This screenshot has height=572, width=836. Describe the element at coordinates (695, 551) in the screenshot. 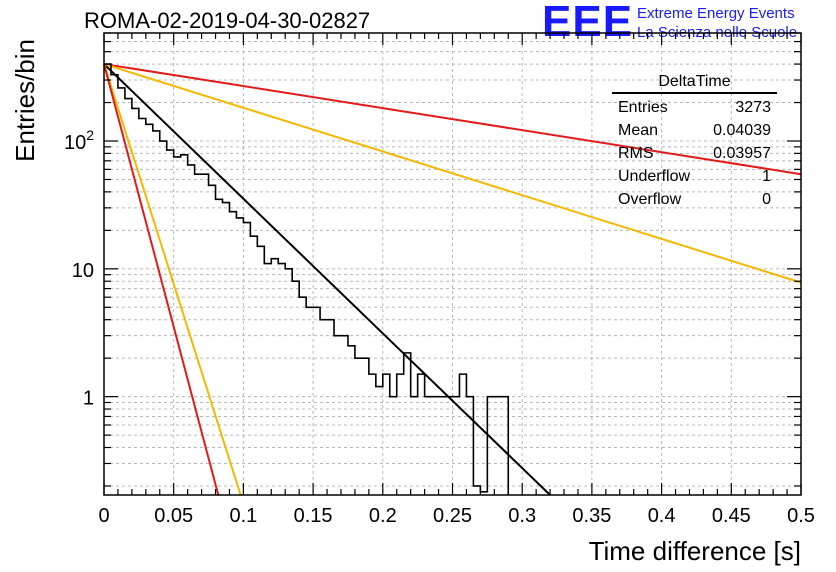

I see `x-axis-label: Time difference [s]` at that location.